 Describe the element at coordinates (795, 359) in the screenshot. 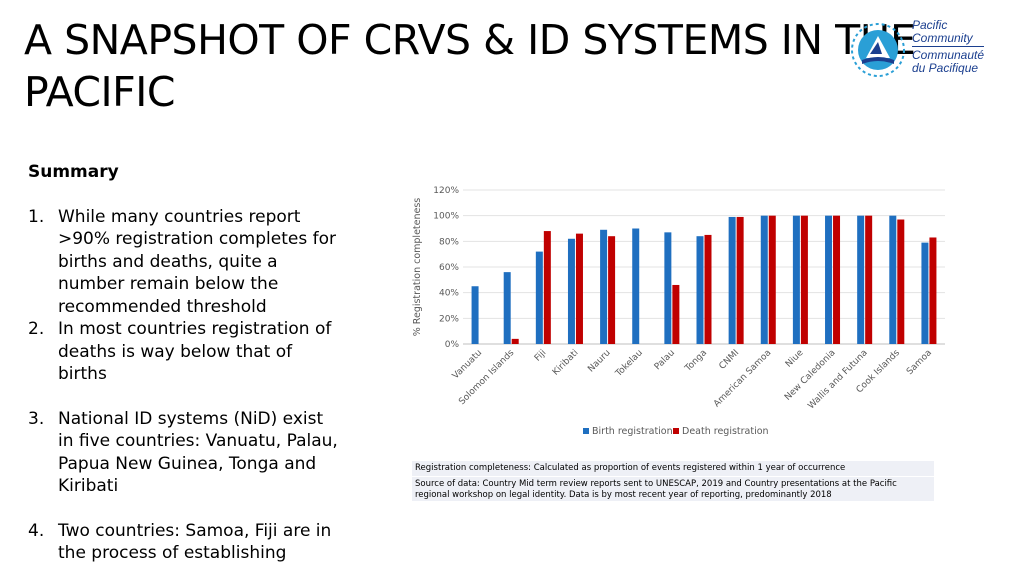

I see `x-tick-label: Niue` at that location.